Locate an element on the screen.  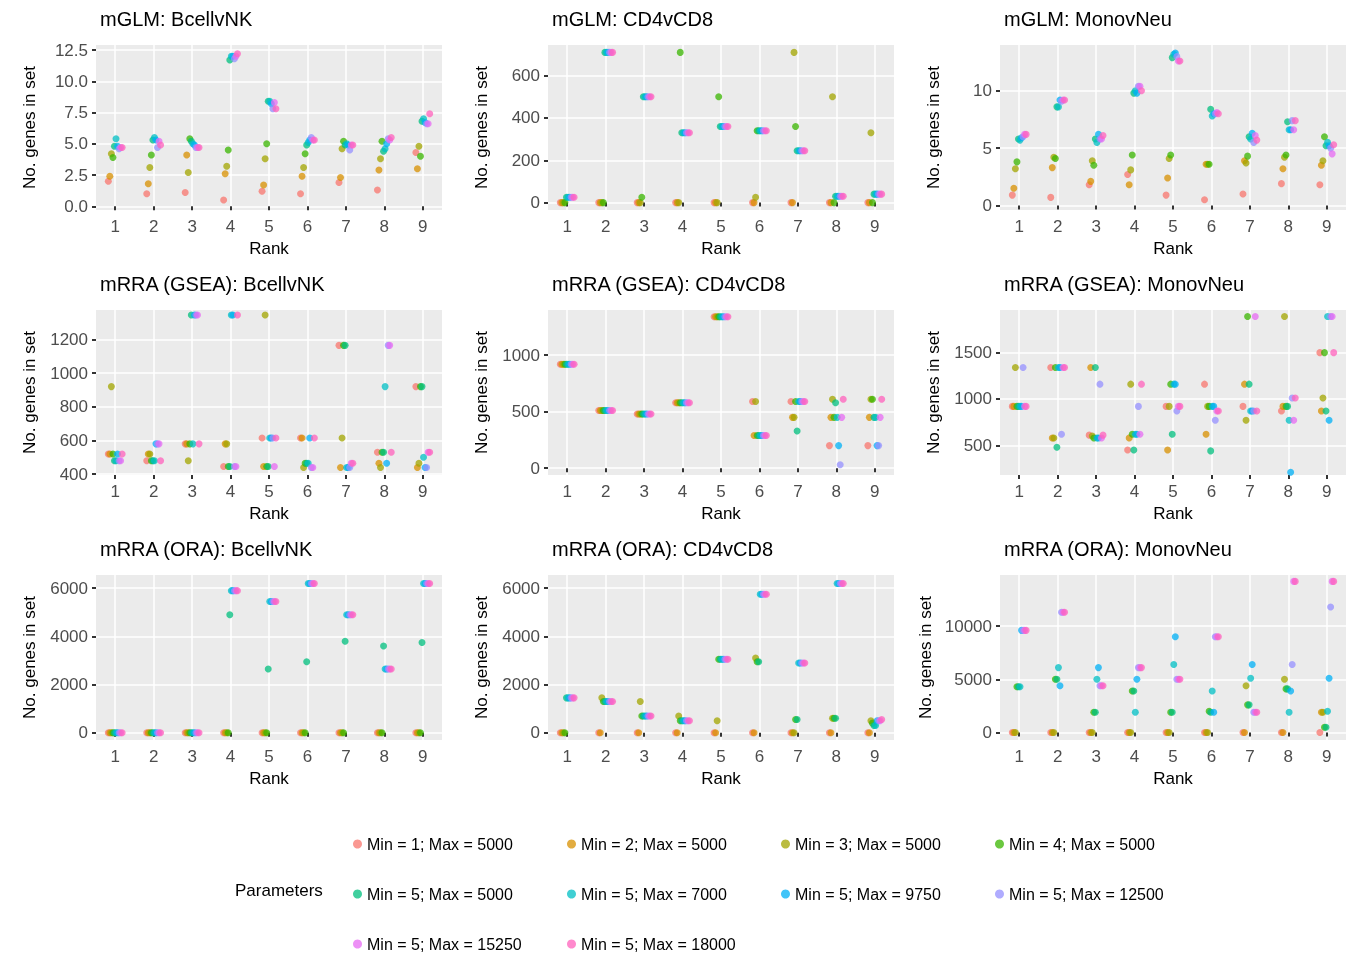
chart-title: mRRA (ORA): MonovNeu is located at coordinates (1118, 549).